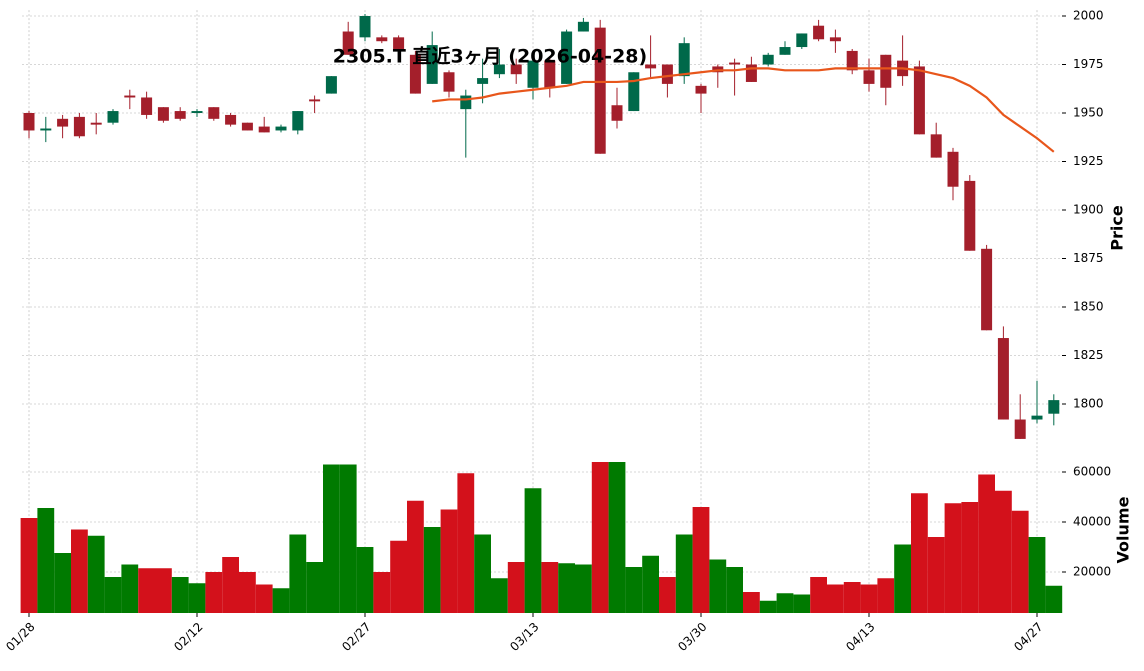  I want to click on price-axis-title: Price, so click(1117, 228).